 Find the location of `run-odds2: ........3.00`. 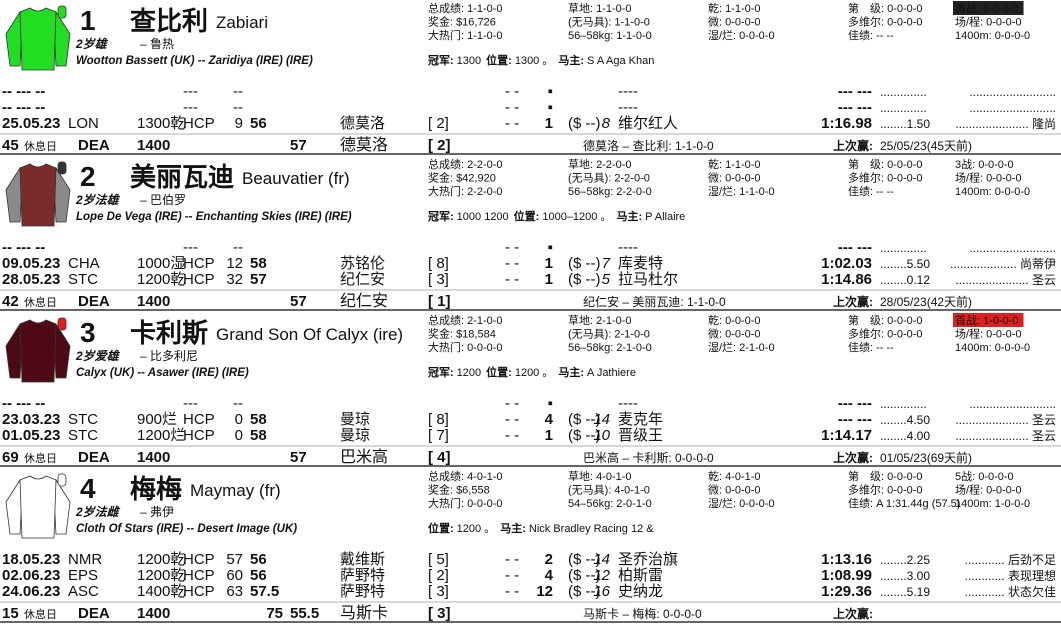

run-odds2: ........3.00 is located at coordinates (905, 576).